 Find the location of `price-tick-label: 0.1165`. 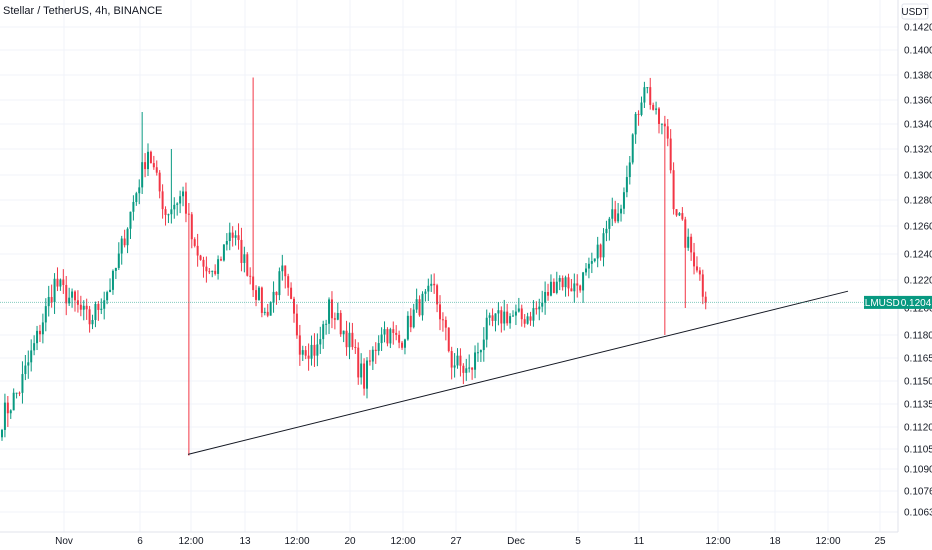

price-tick-label: 0.1165 is located at coordinates (918, 359).